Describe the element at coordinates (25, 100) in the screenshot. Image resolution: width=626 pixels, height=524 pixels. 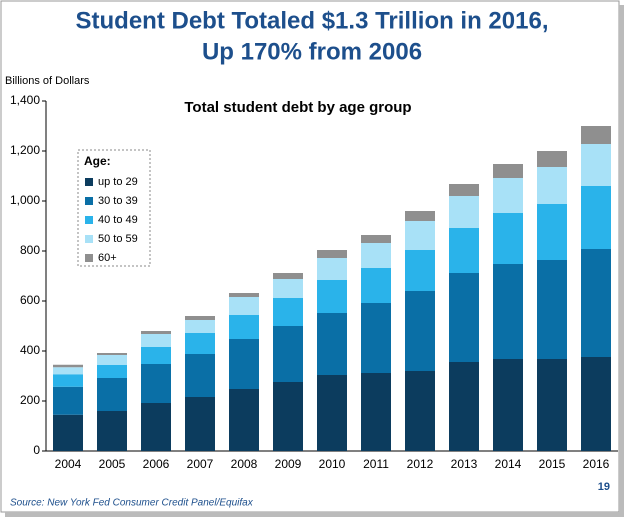
I see `y-tick-label: 1,400` at that location.